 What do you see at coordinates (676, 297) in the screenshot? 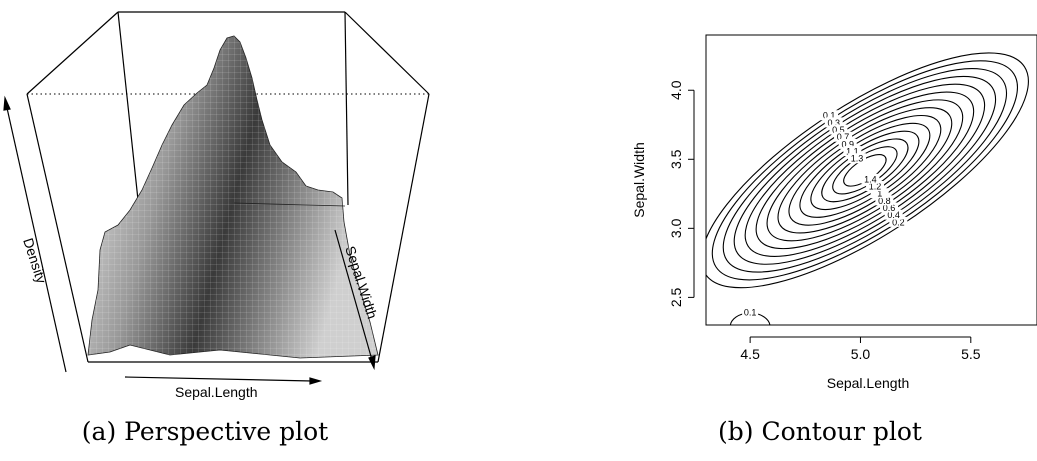
I see `y-tick-label: 2.5` at bounding box center [676, 297].